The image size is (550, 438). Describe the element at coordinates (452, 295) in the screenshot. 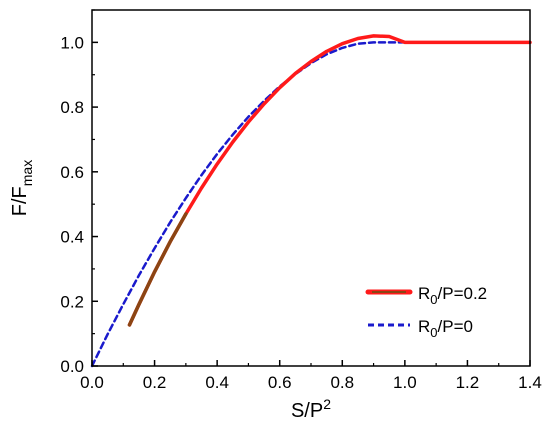

I see `legend-label-series-1: R0/P=0.2` at that location.